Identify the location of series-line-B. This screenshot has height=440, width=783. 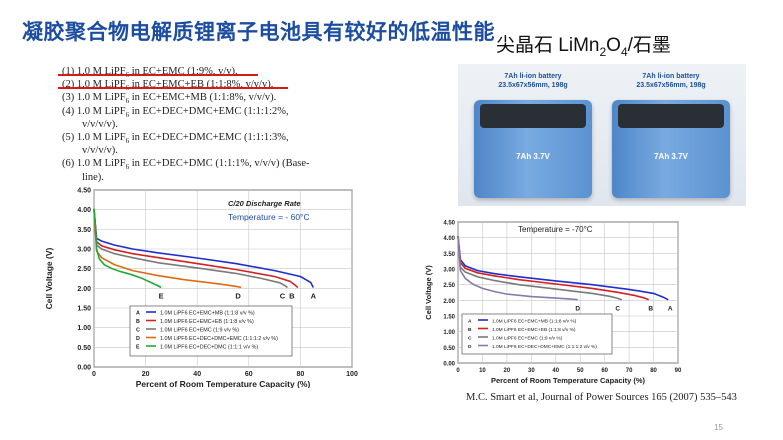
(196, 248).